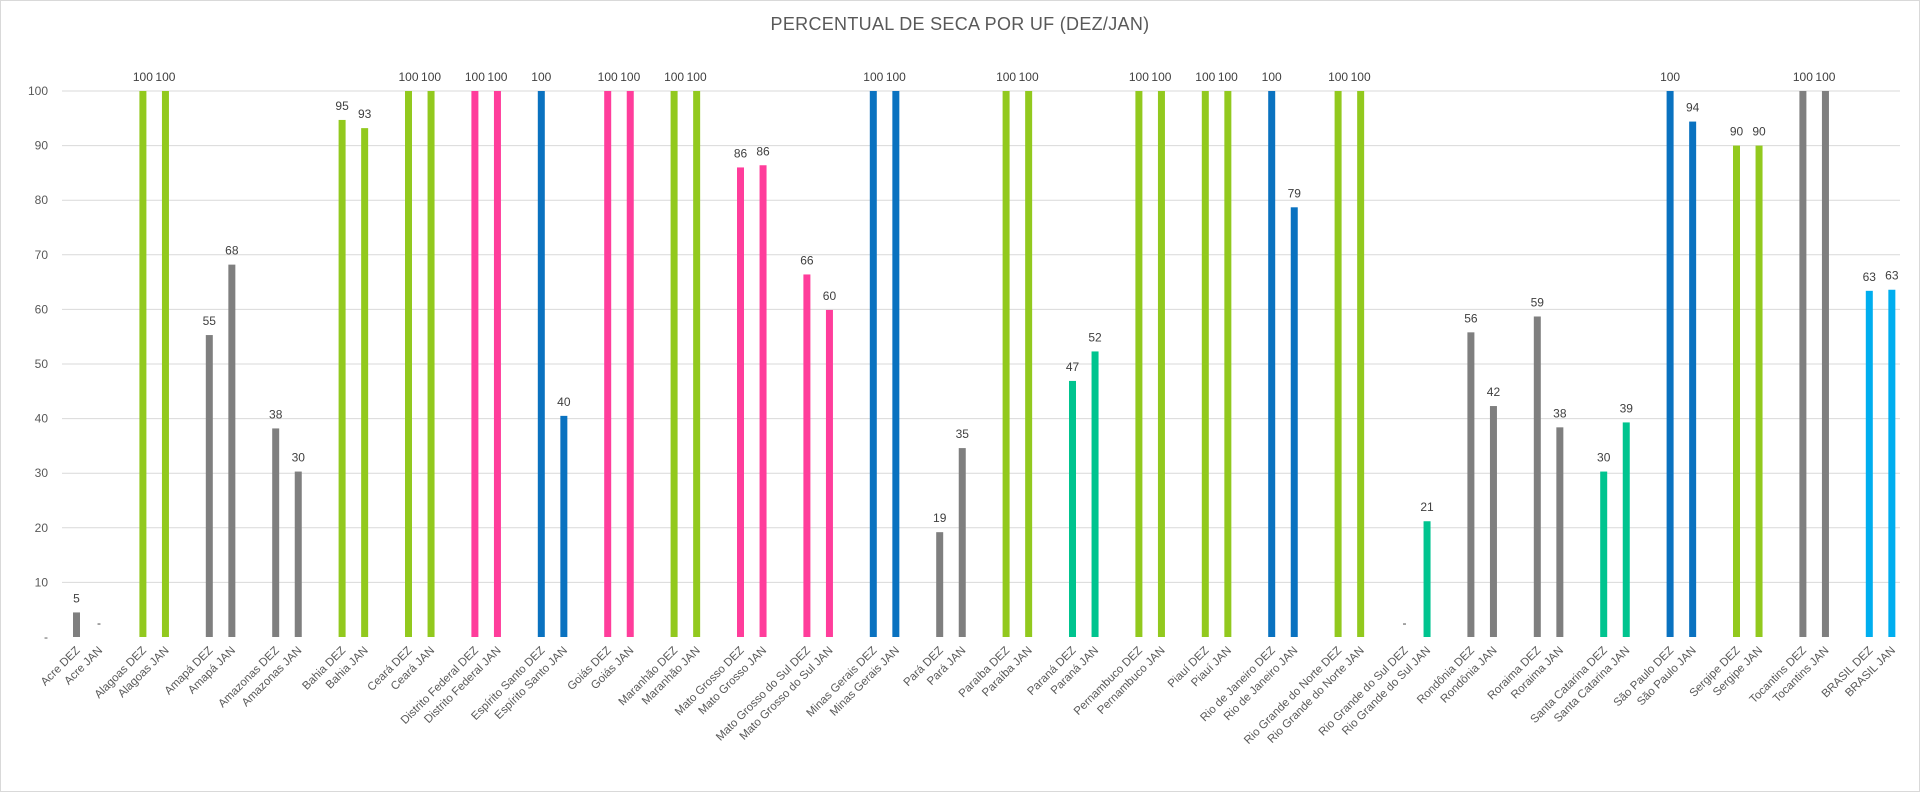 The image size is (1920, 792). I want to click on y-tick-label: 100, so click(38, 91).